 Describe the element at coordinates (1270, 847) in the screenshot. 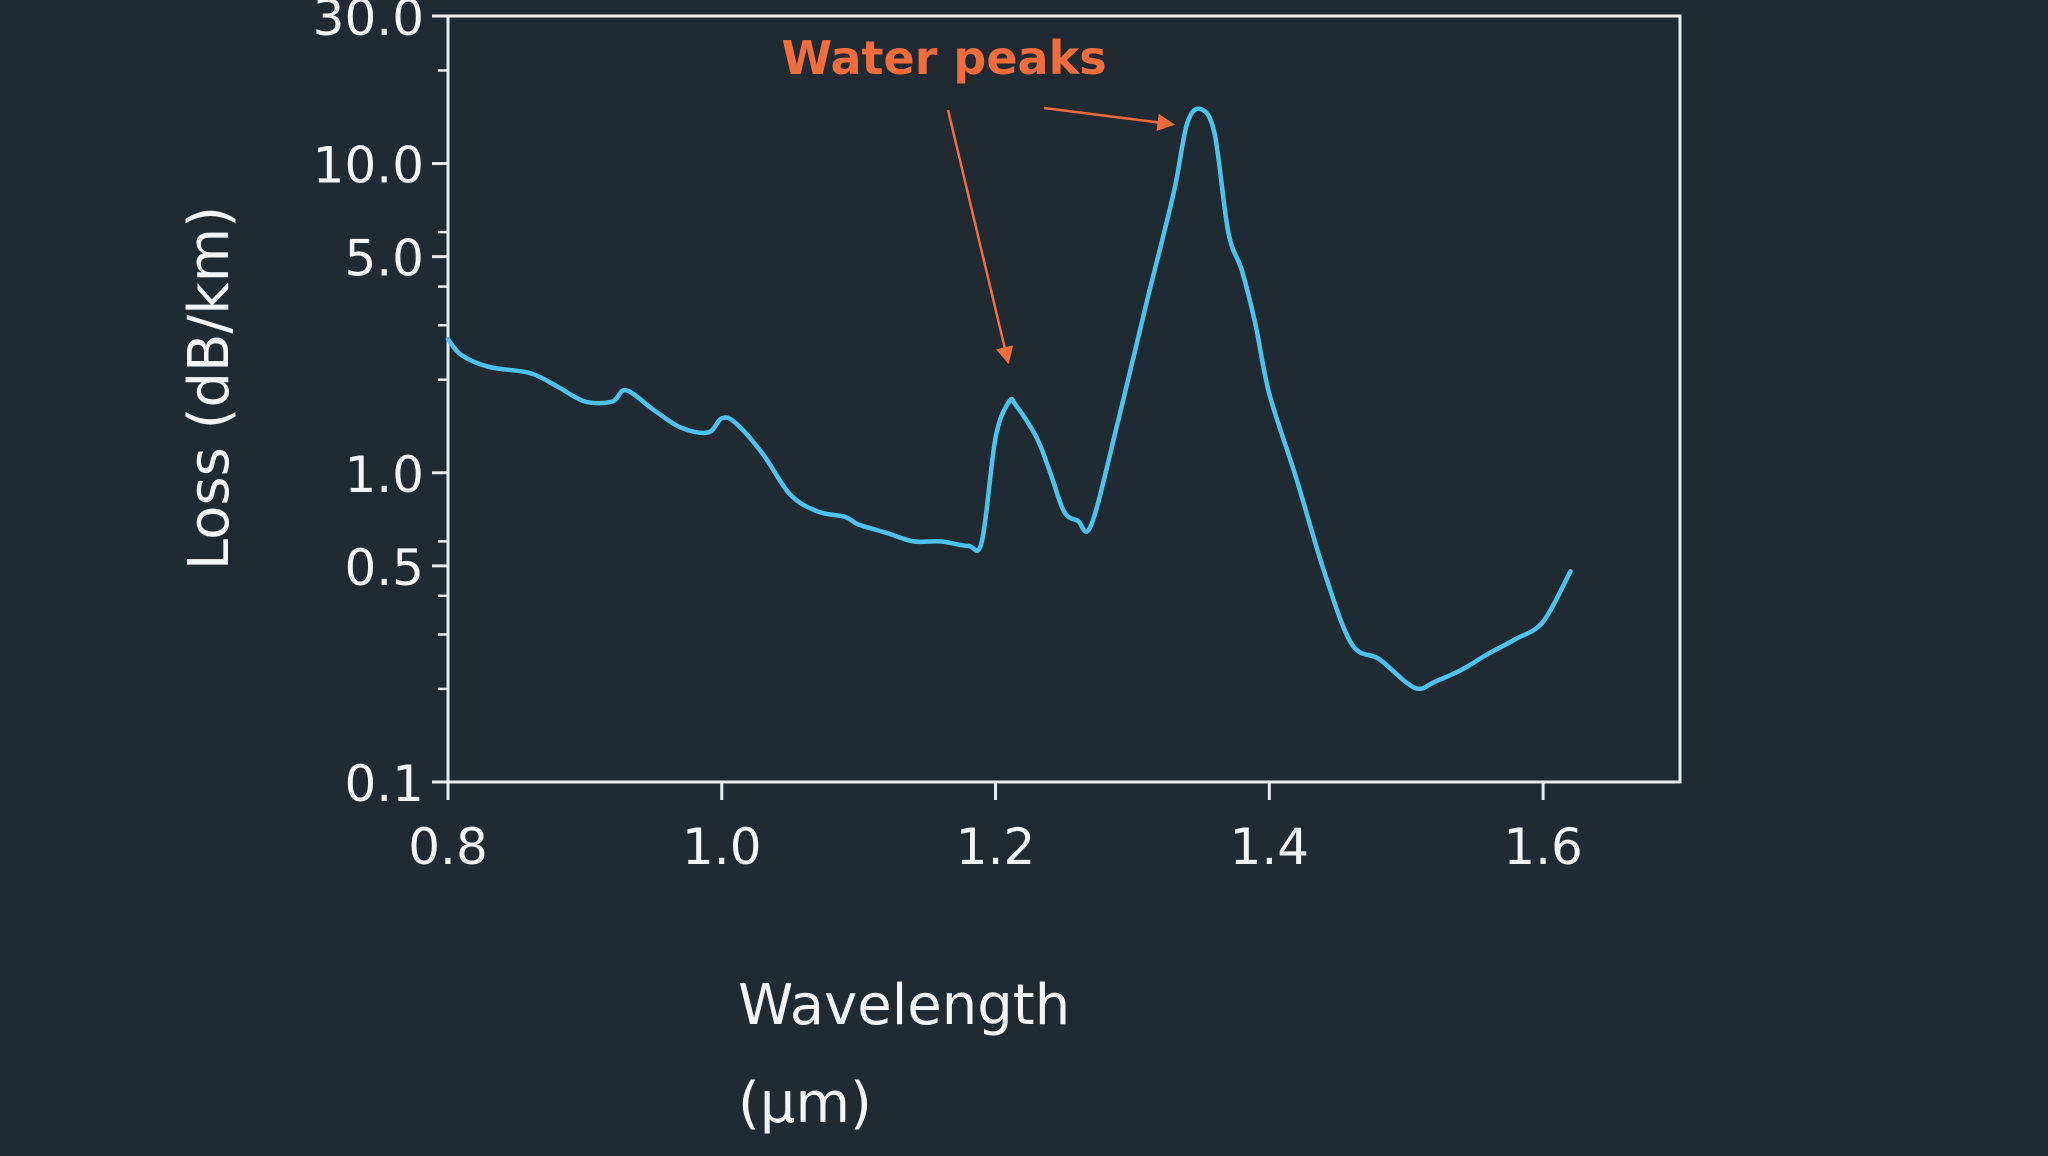

I see `x-tick-label: 1.4` at that location.